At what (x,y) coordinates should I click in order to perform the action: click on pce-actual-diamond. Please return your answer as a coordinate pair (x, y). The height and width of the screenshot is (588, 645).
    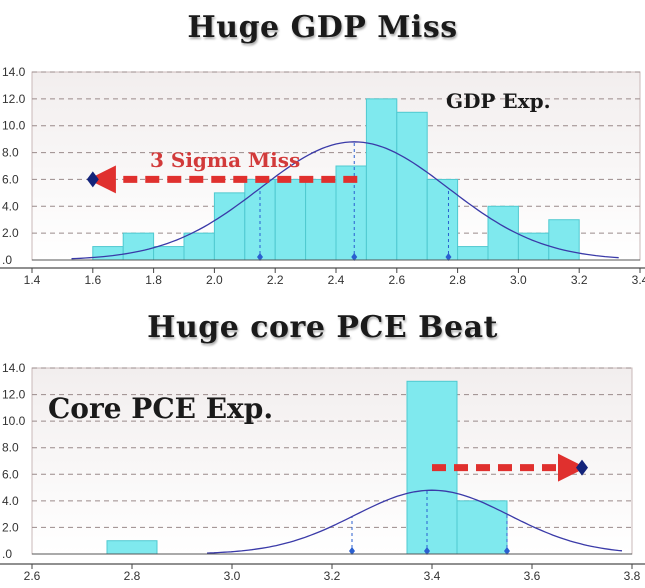
    Looking at the image, I should click on (582, 467).